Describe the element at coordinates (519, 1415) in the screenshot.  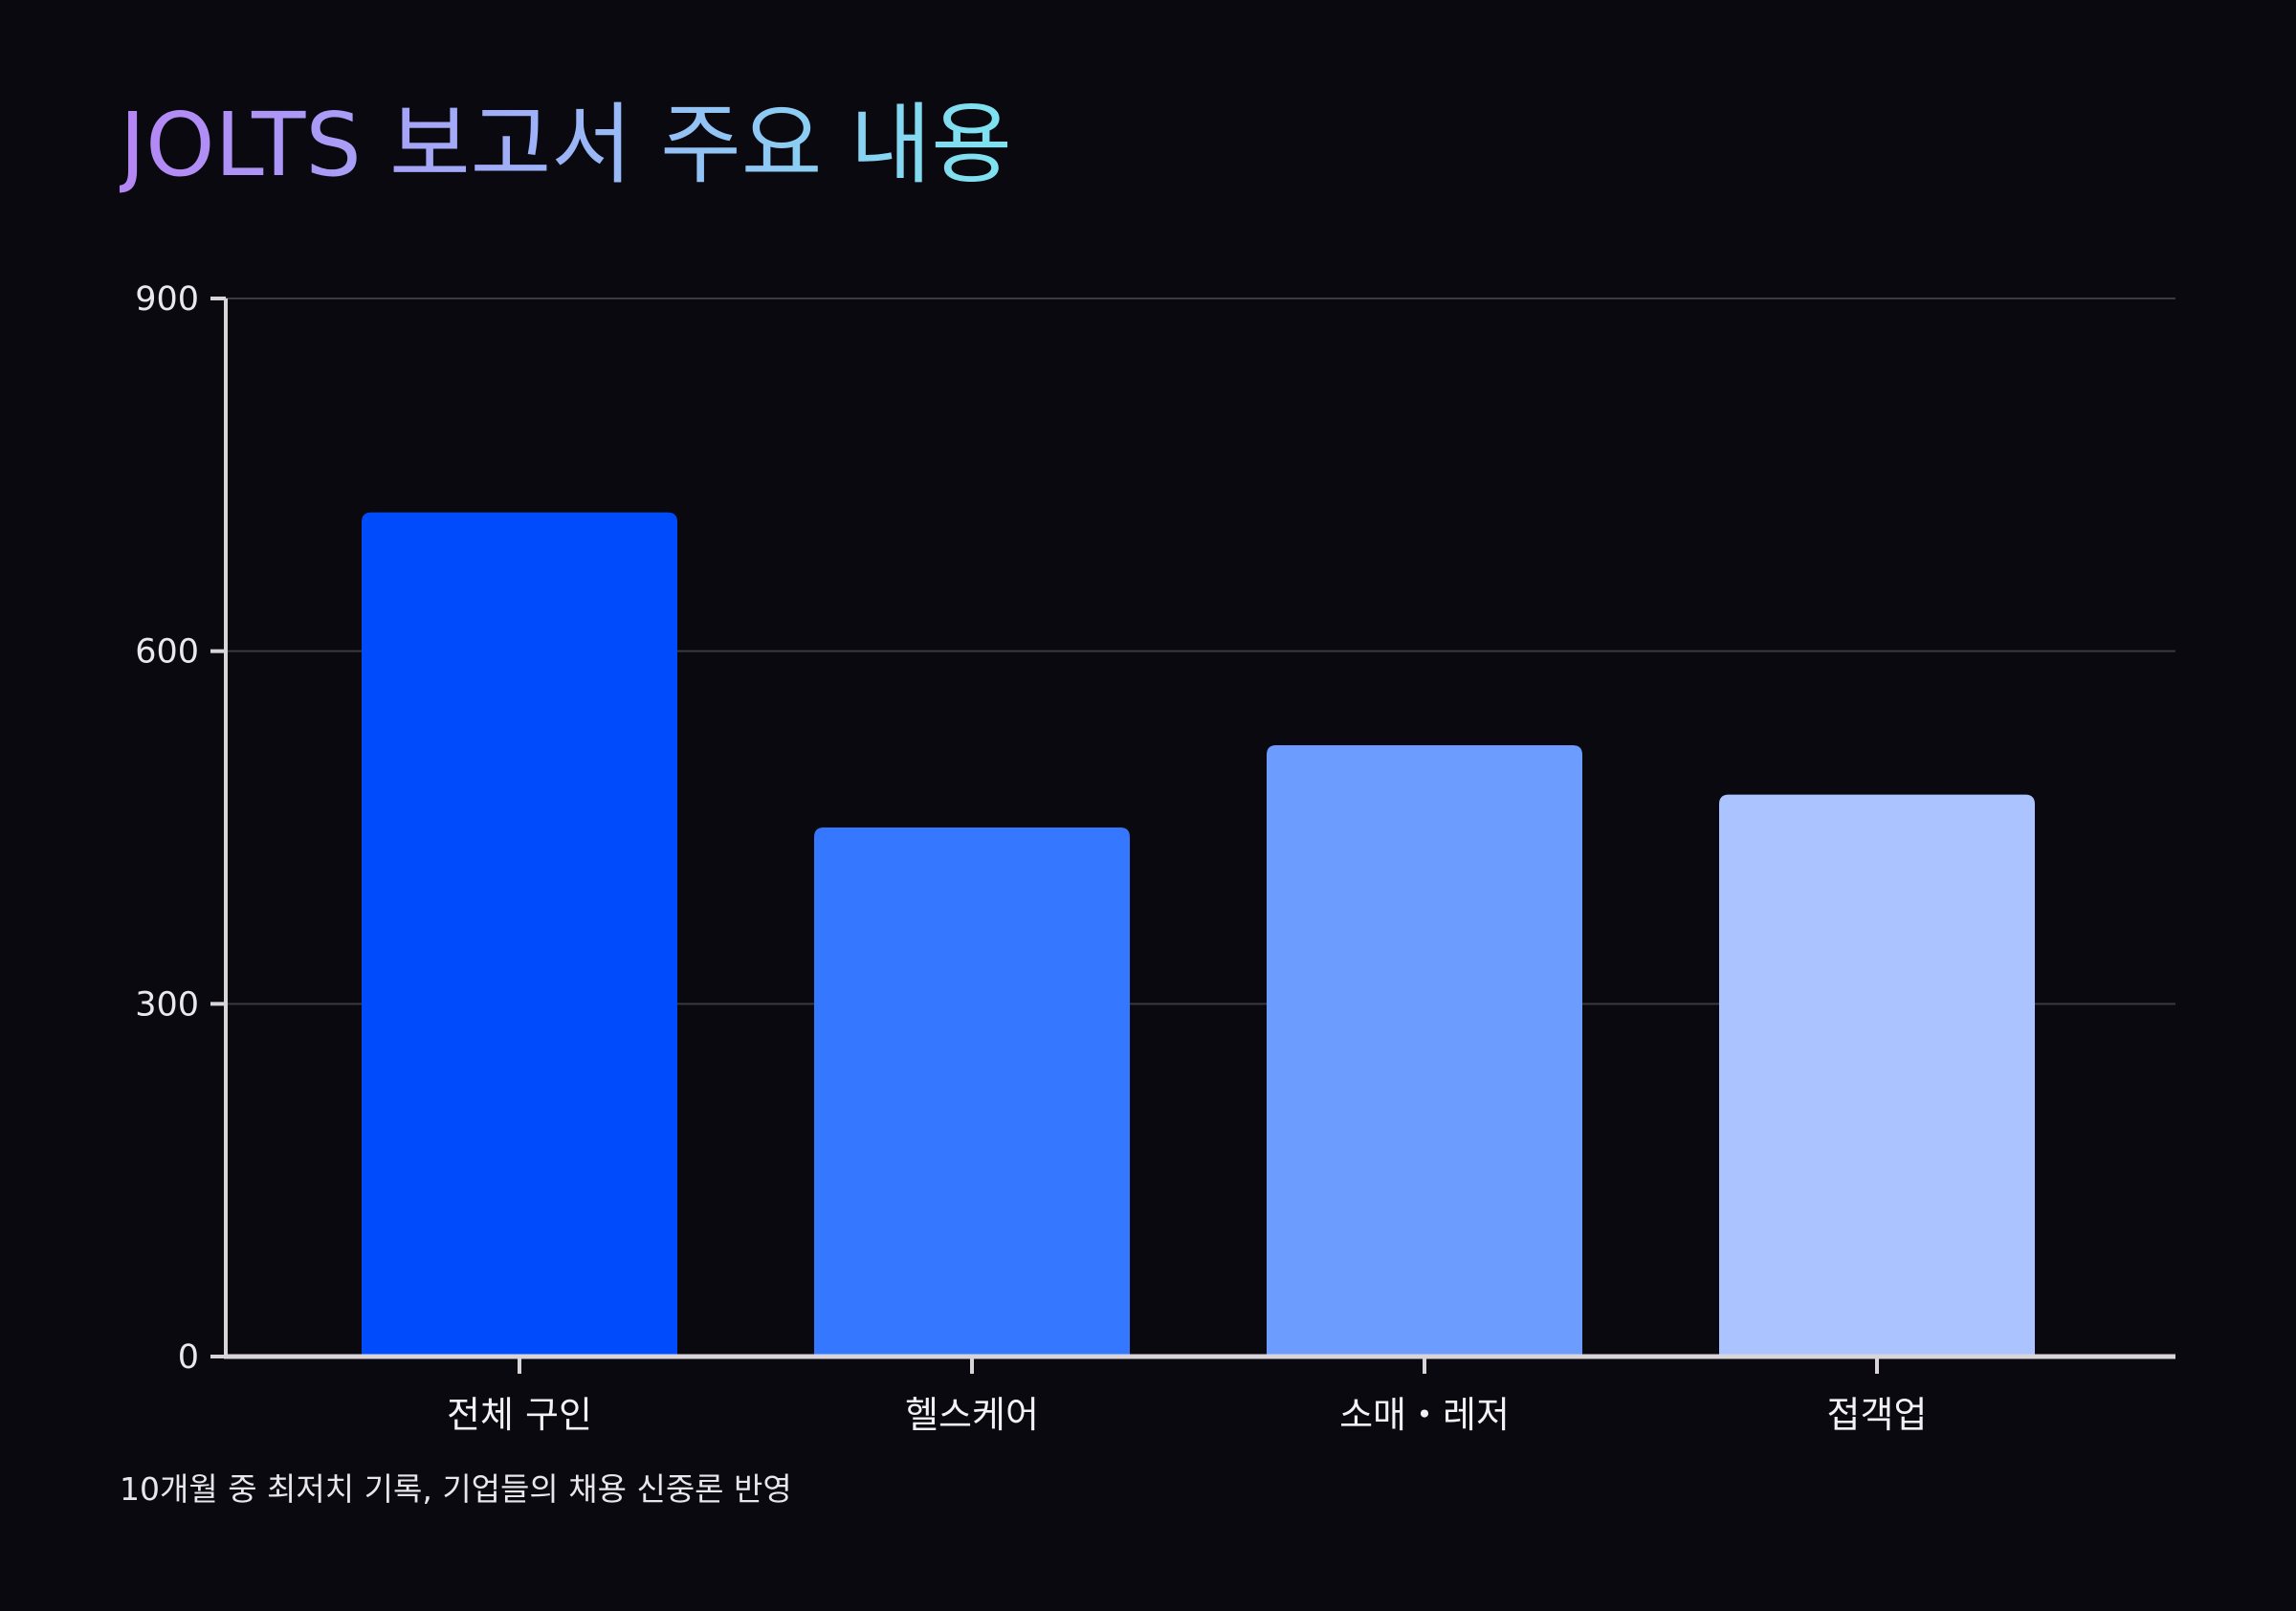
I see `x-tick-label-1: 전체 구인` at that location.